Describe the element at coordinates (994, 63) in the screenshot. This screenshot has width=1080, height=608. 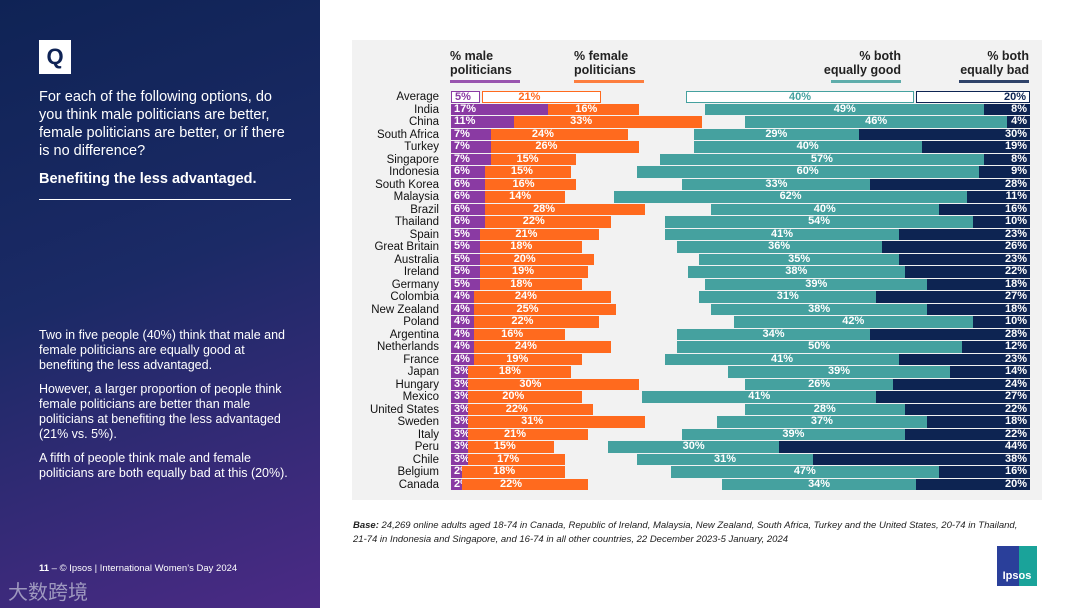
I see `legend-bad: % both equally bad` at that location.